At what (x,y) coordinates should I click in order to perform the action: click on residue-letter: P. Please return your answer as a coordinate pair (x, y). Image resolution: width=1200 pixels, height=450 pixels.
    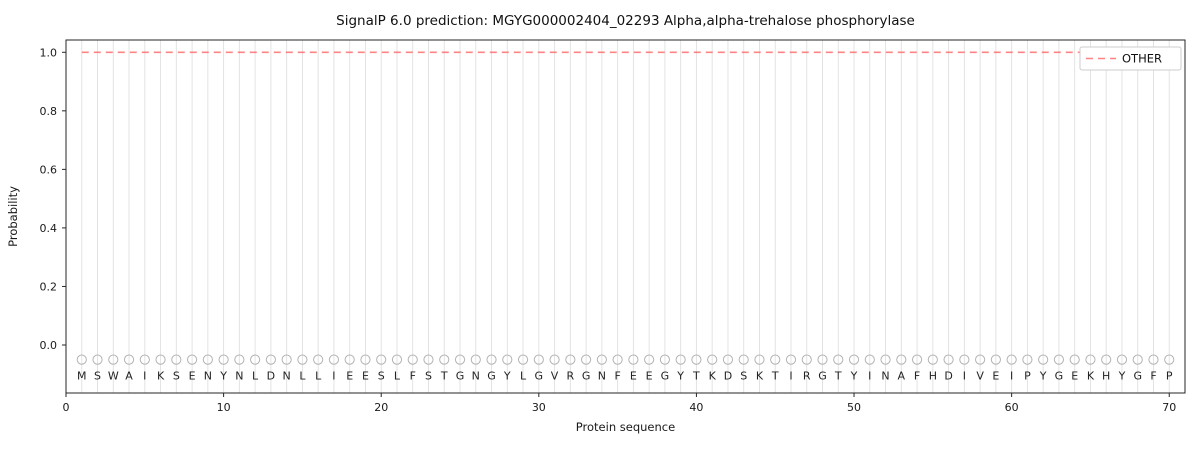
    Looking at the image, I should click on (1169, 376).